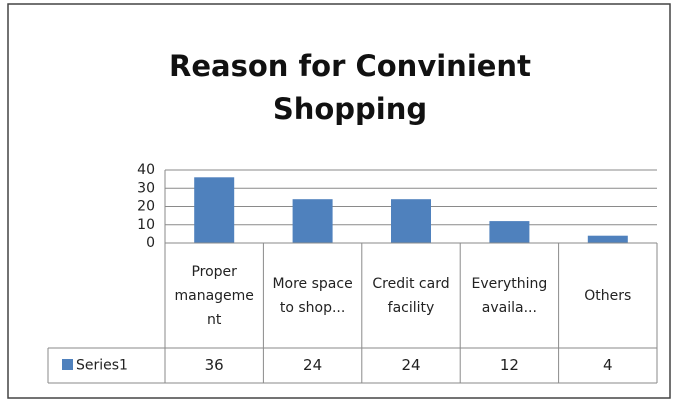 The height and width of the screenshot is (408, 678). What do you see at coordinates (608, 365) in the screenshot?
I see `data-table-value: 4` at bounding box center [608, 365].